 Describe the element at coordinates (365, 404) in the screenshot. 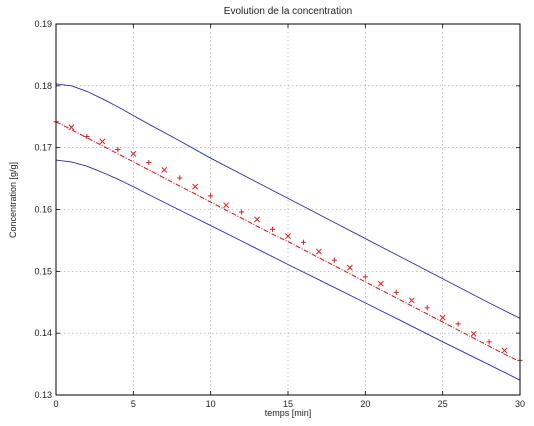

I see `x-tick-label: 20` at that location.